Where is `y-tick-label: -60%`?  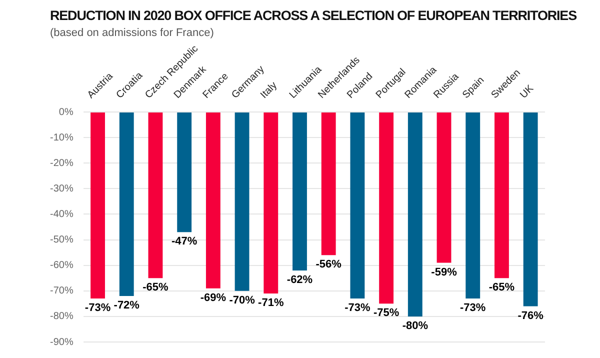
y-tick-label: -60% is located at coordinates (62, 266).